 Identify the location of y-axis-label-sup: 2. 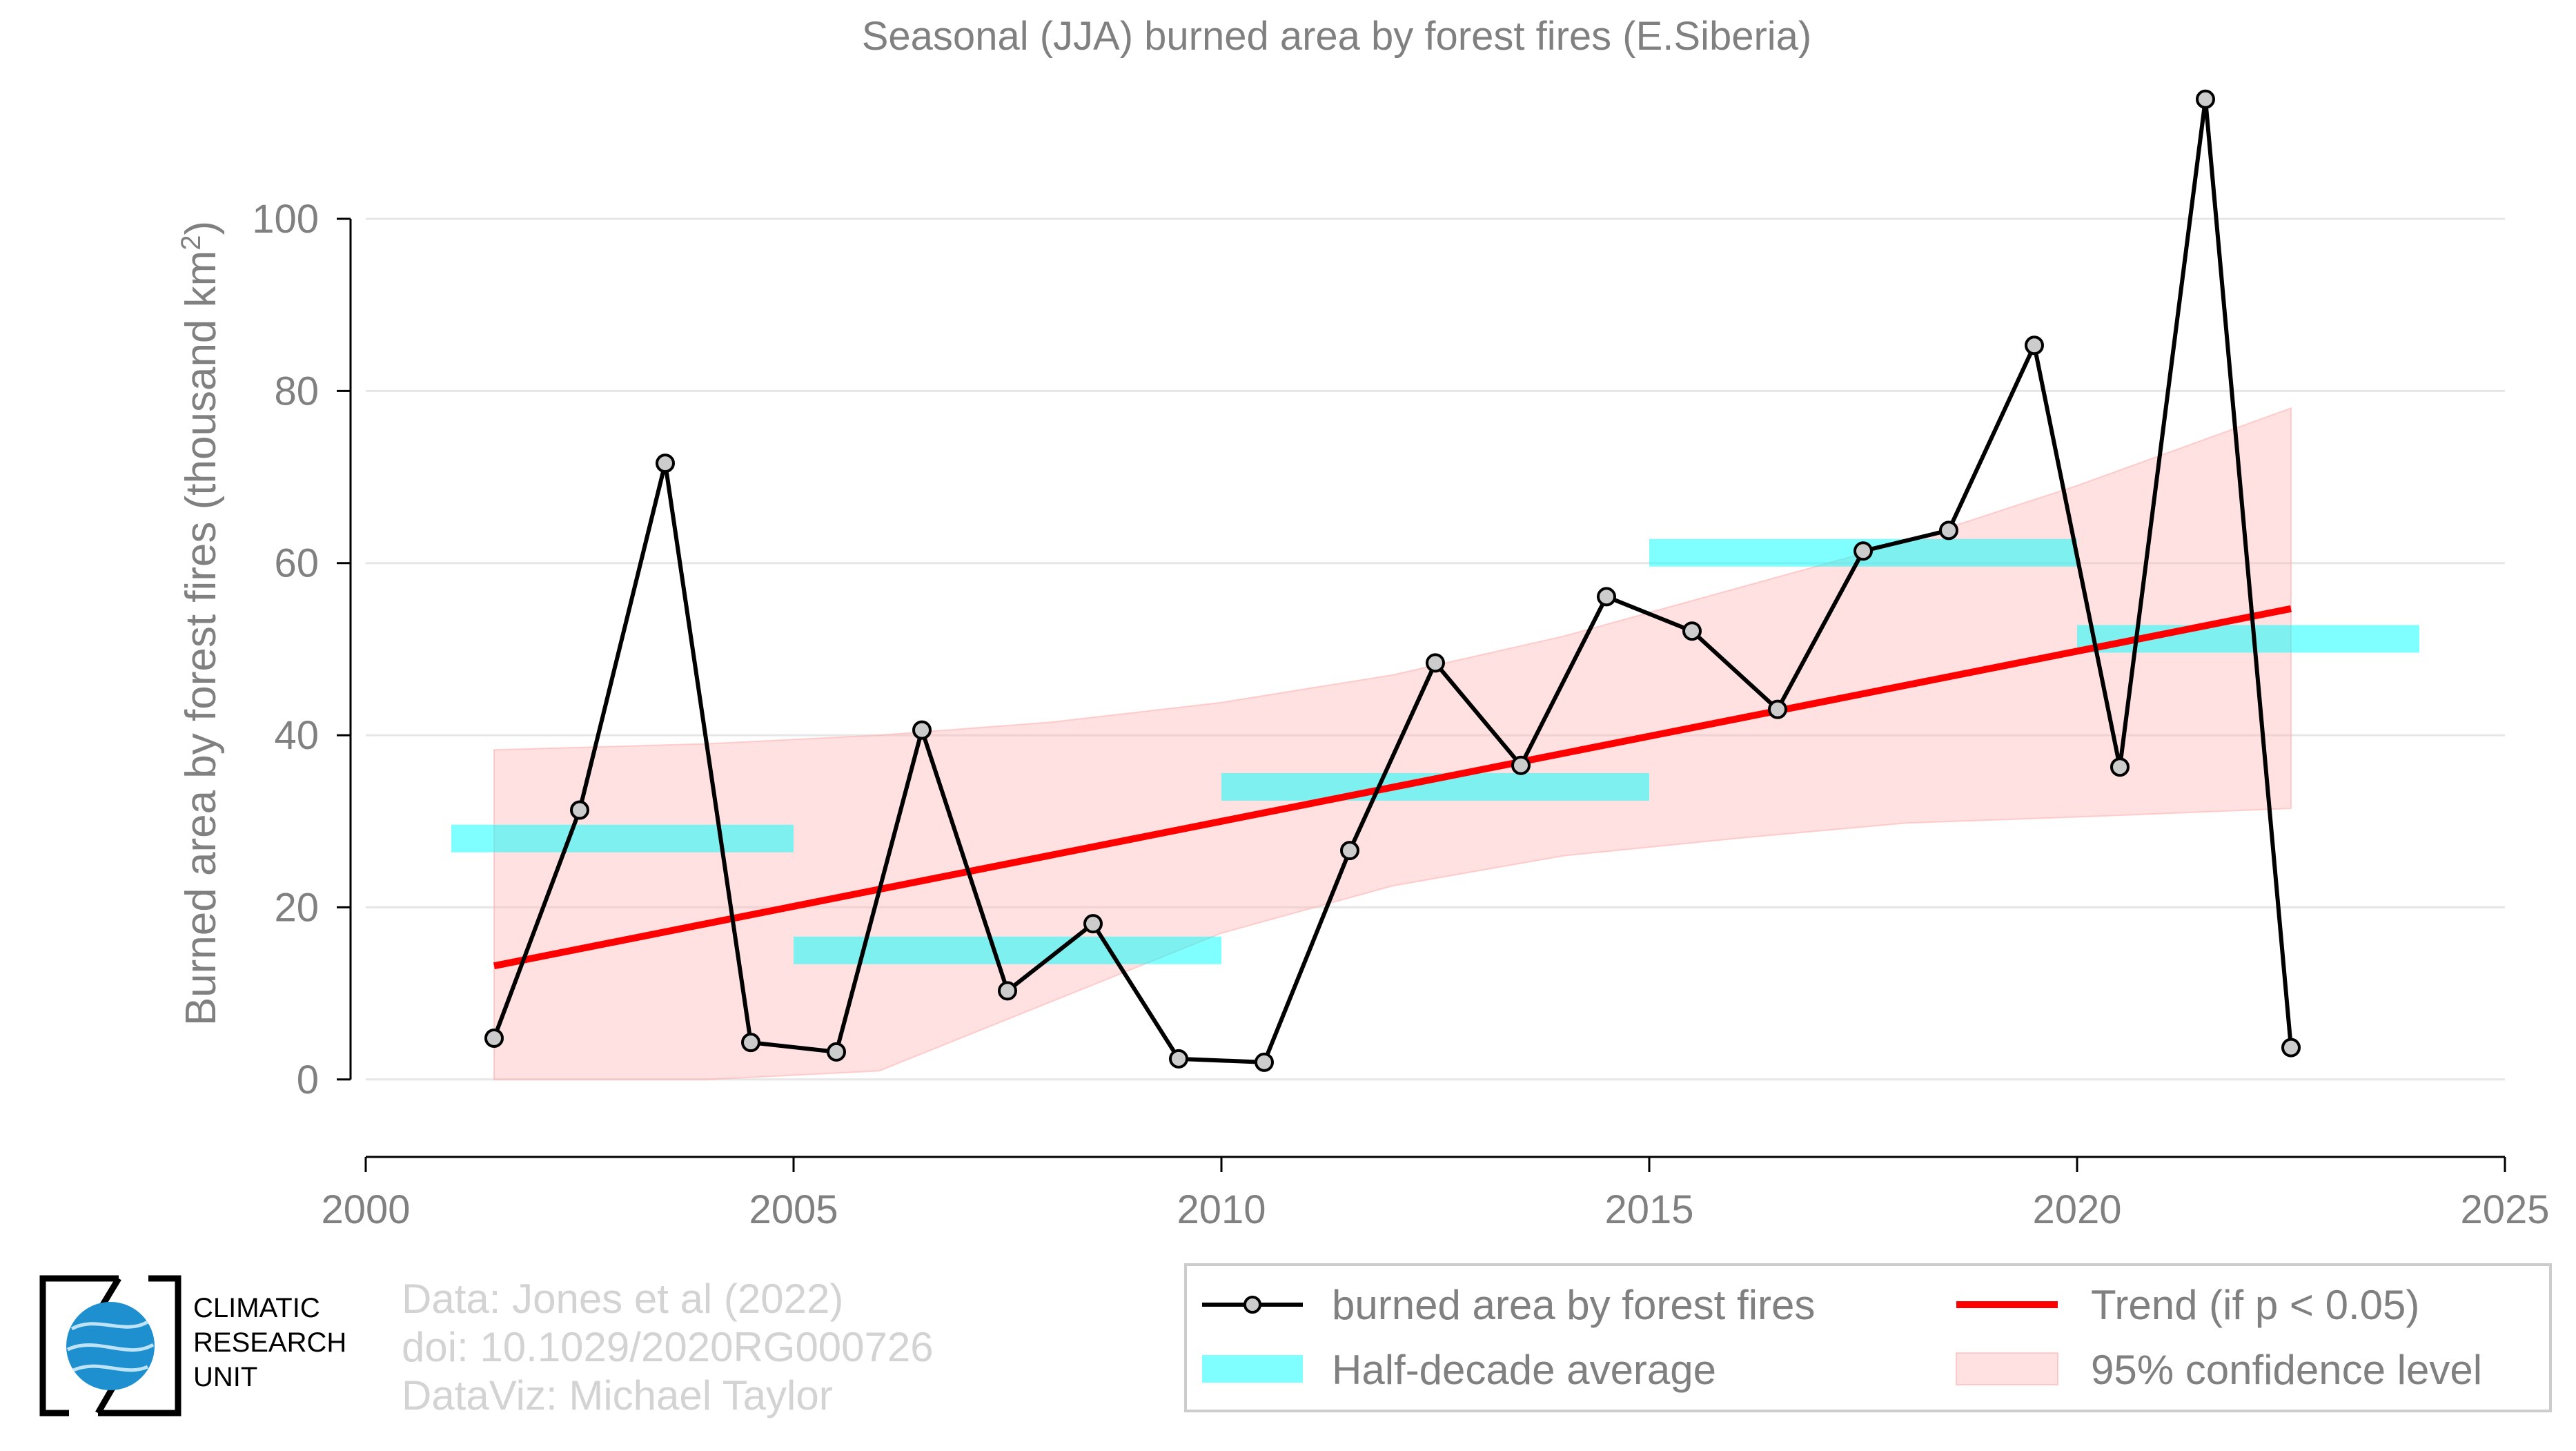
(191, 243).